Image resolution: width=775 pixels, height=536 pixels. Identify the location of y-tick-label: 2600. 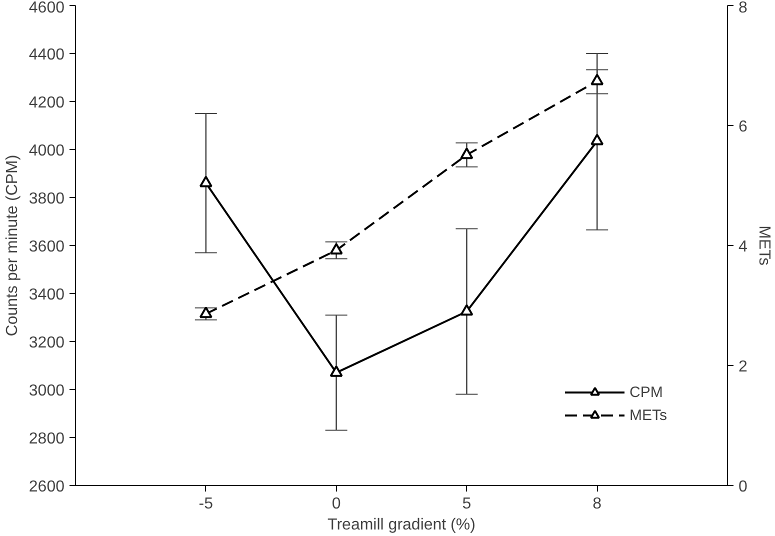
(46, 487).